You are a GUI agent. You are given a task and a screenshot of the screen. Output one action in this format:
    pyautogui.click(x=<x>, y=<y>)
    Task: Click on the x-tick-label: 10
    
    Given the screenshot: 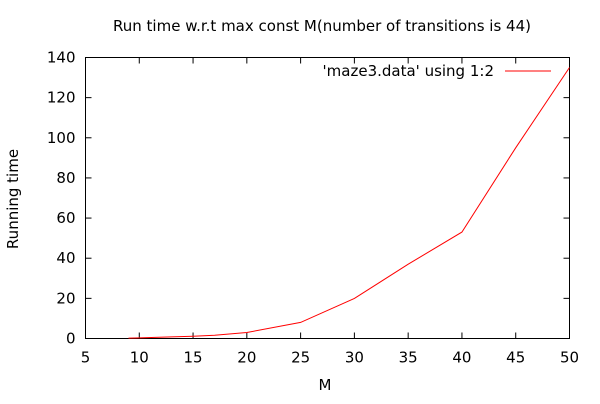 What is the action you would take?
    pyautogui.click(x=139, y=358)
    